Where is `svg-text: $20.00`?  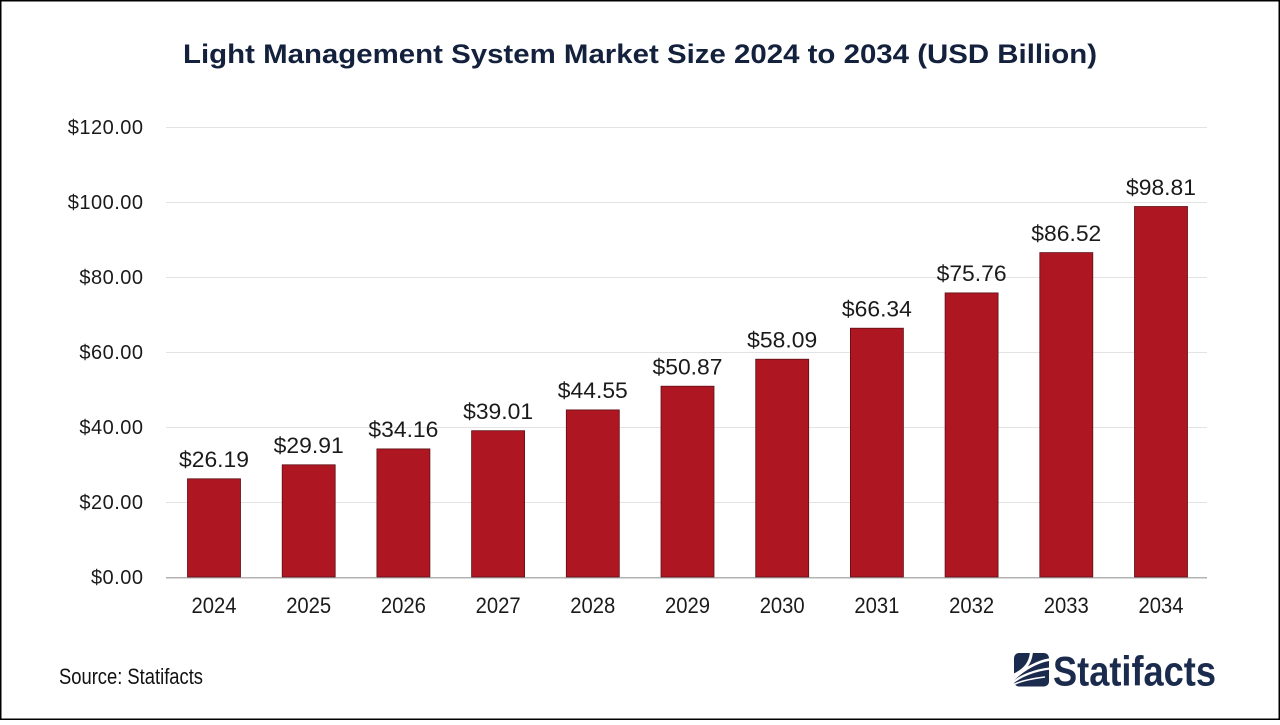 svg-text: $20.00 is located at coordinates (111, 503).